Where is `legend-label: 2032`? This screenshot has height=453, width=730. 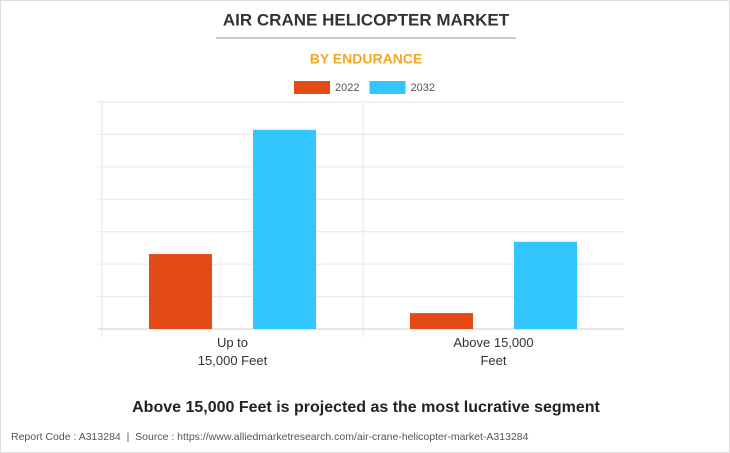 legend-label: 2032 is located at coordinates (422, 88).